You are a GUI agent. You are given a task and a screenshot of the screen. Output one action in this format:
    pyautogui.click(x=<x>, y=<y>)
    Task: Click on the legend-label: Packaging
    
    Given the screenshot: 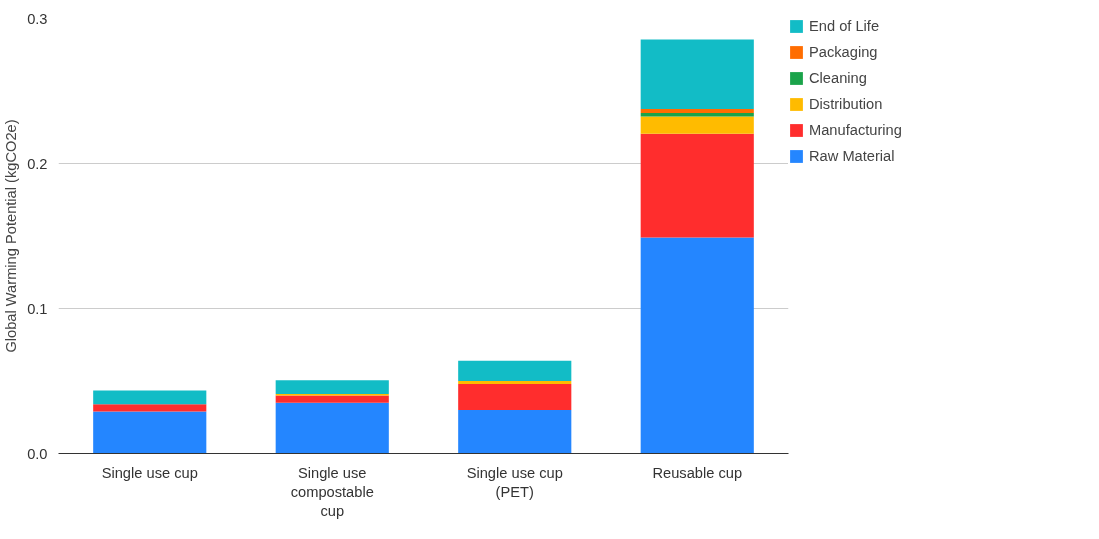 What is the action you would take?
    pyautogui.click(x=843, y=52)
    